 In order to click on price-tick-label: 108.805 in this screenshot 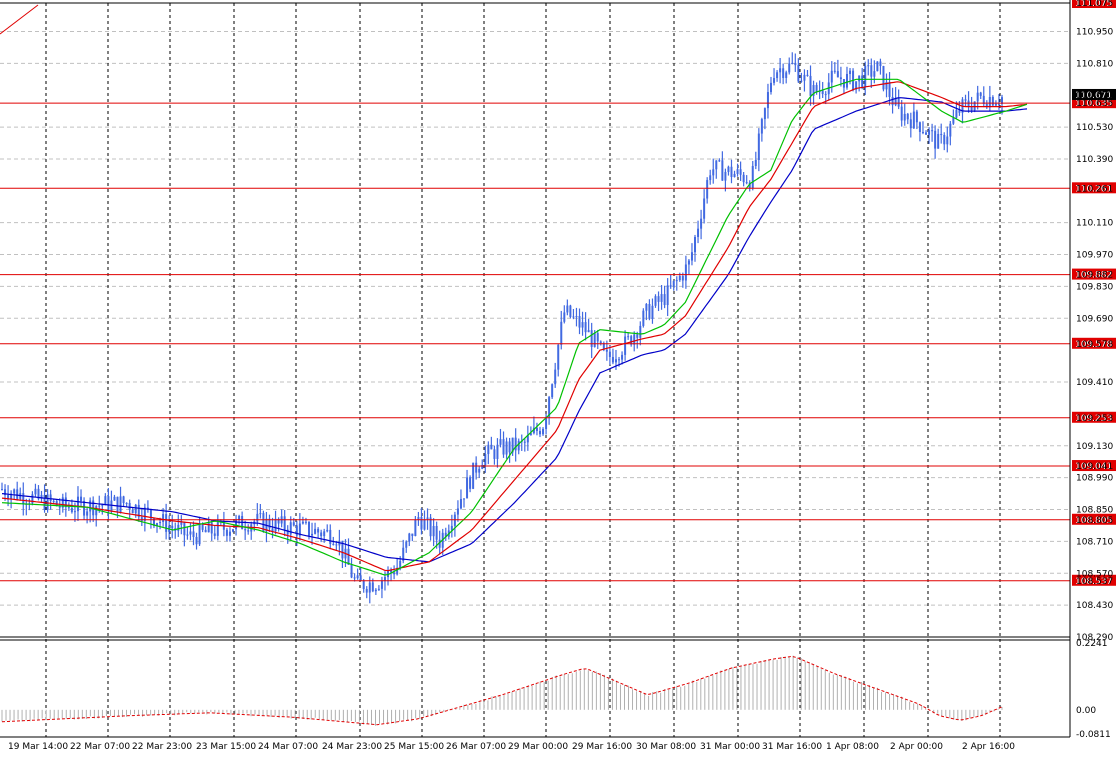, I will do `click(1094, 521)`.